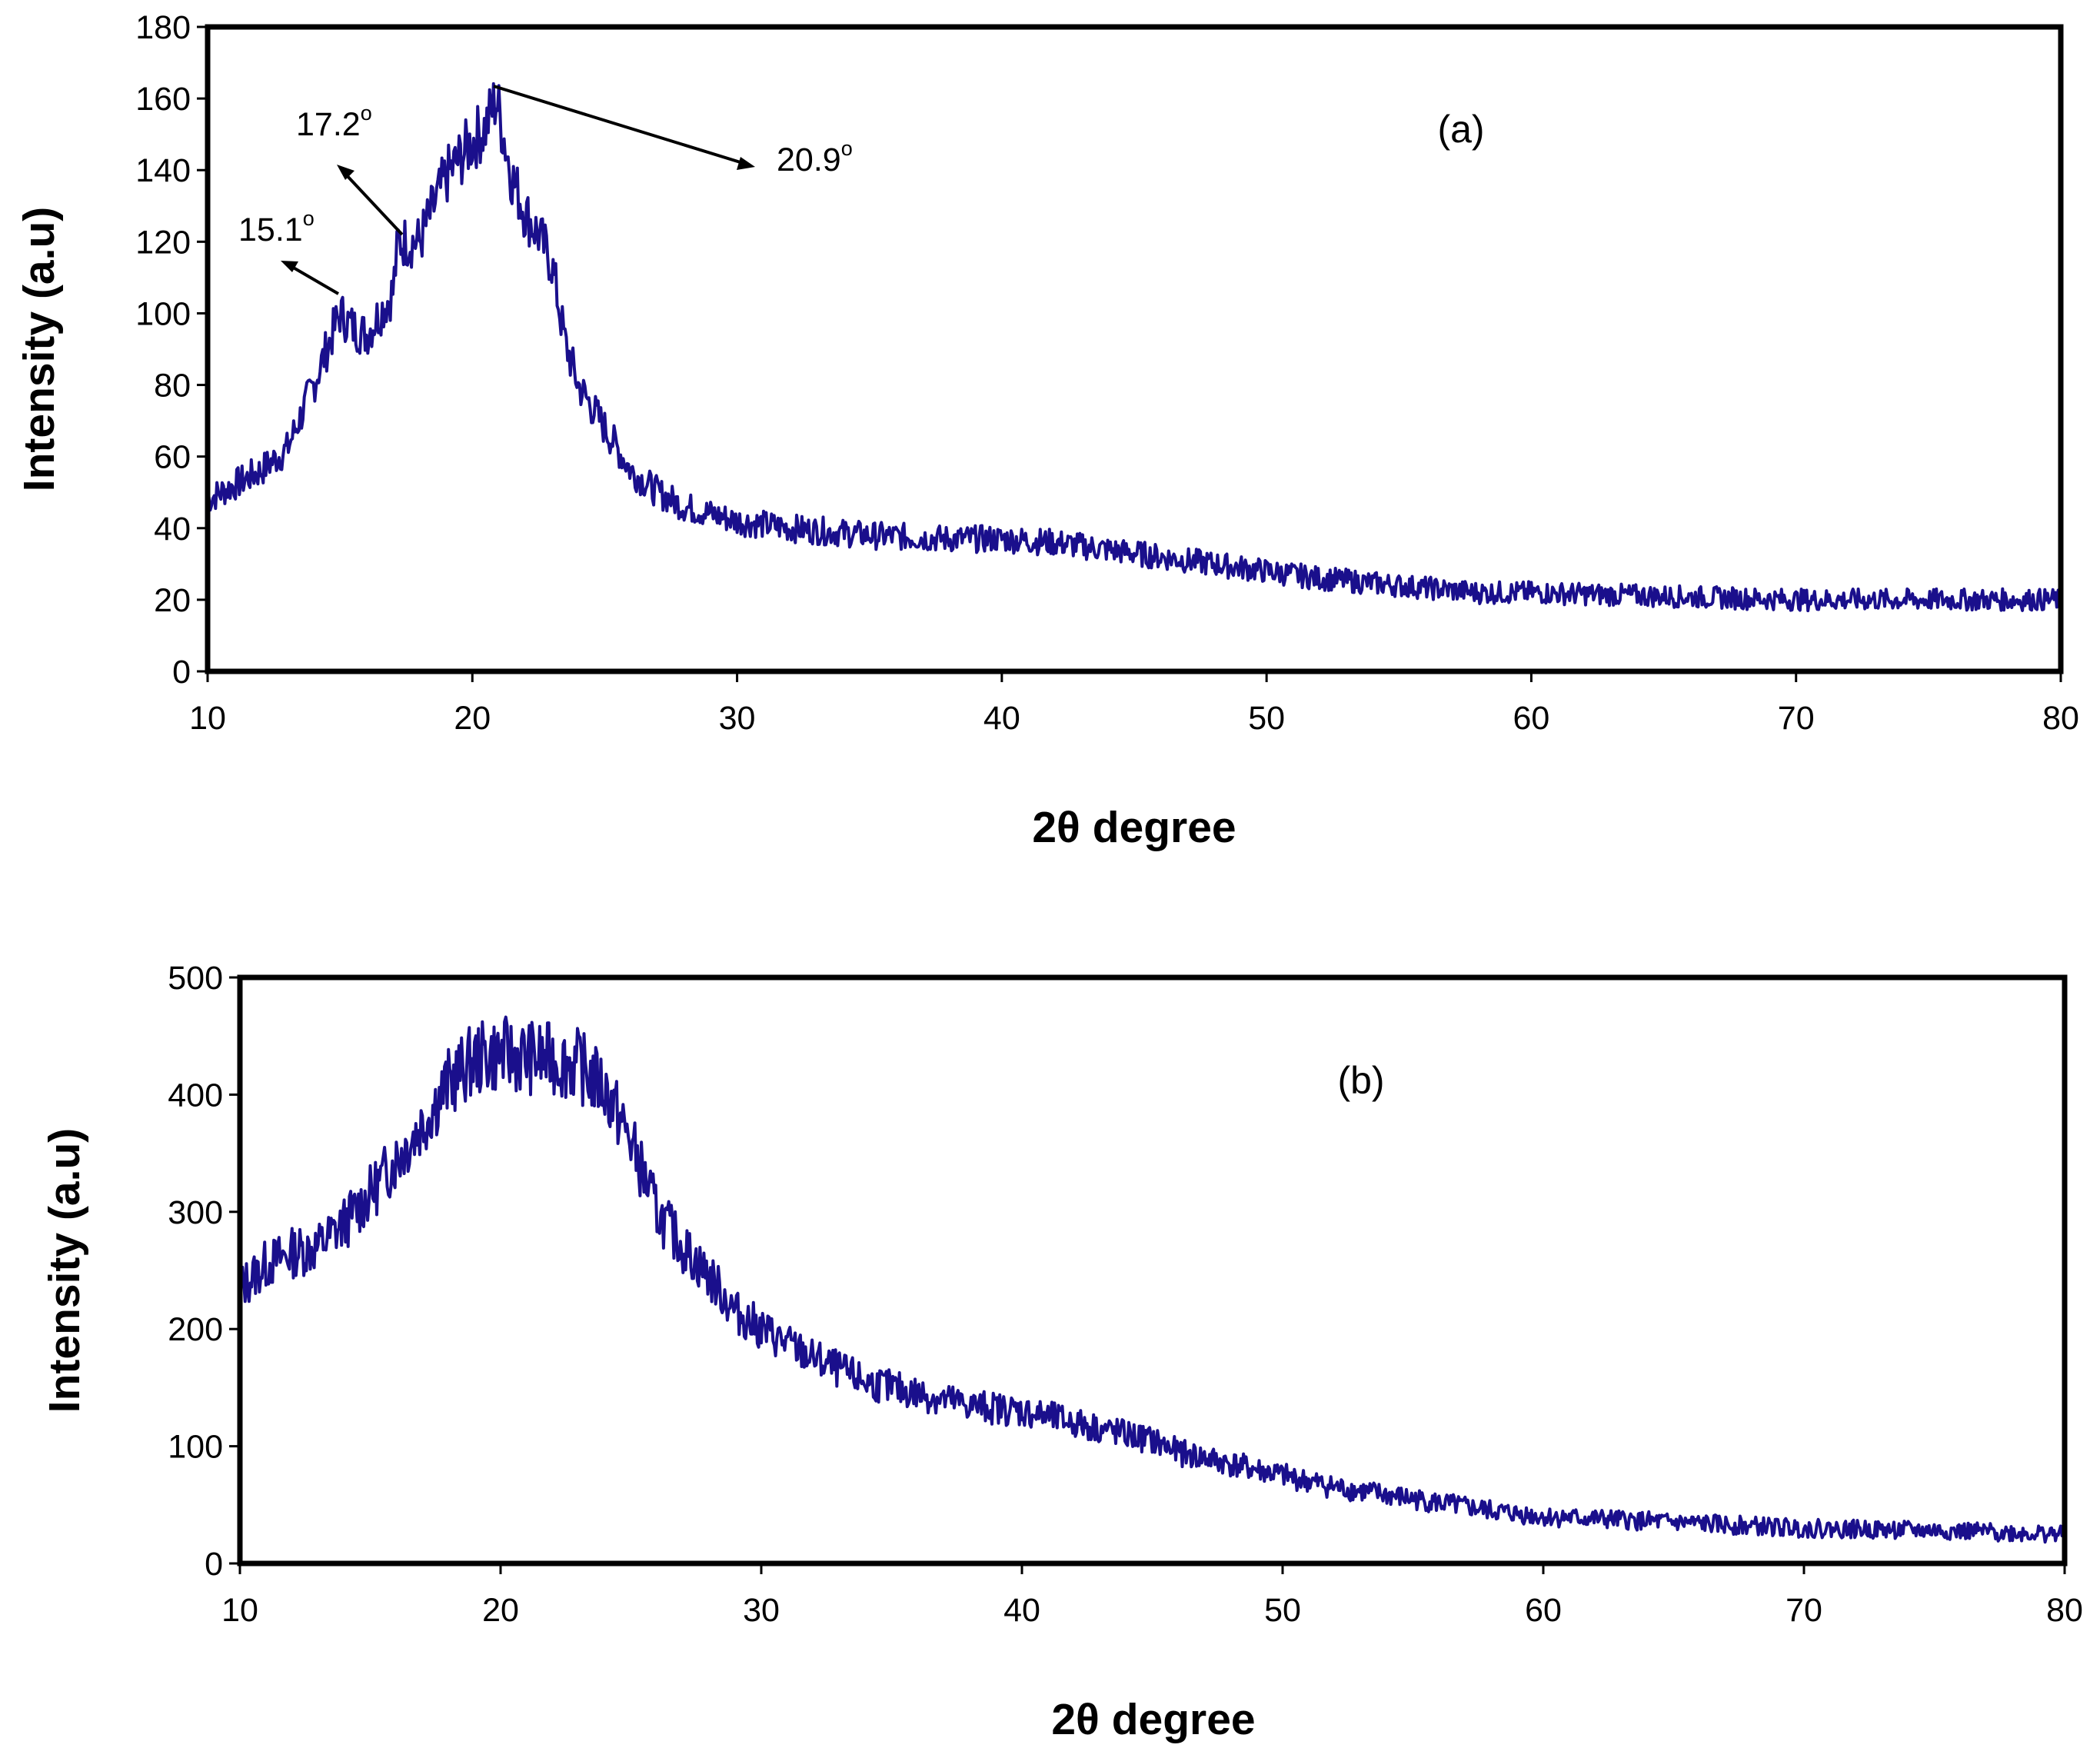 Image resolution: width=2100 pixels, height=1758 pixels. Describe the element at coordinates (329, 125) in the screenshot. I see `annotation-17-2-value: 17.2` at that location.